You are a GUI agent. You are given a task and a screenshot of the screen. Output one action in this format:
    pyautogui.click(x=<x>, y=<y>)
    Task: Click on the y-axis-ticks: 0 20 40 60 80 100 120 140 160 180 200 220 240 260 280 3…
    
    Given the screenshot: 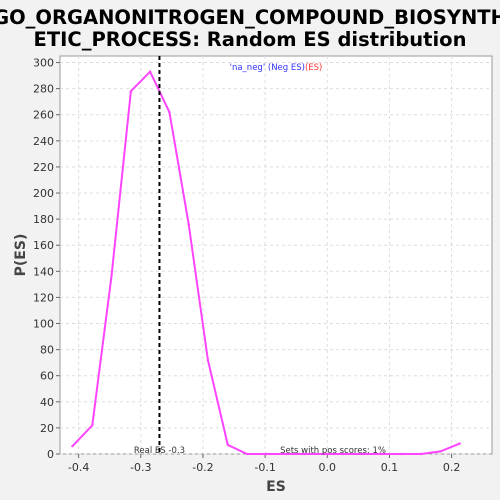 What is the action you would take?
    pyautogui.click(x=46, y=259)
    